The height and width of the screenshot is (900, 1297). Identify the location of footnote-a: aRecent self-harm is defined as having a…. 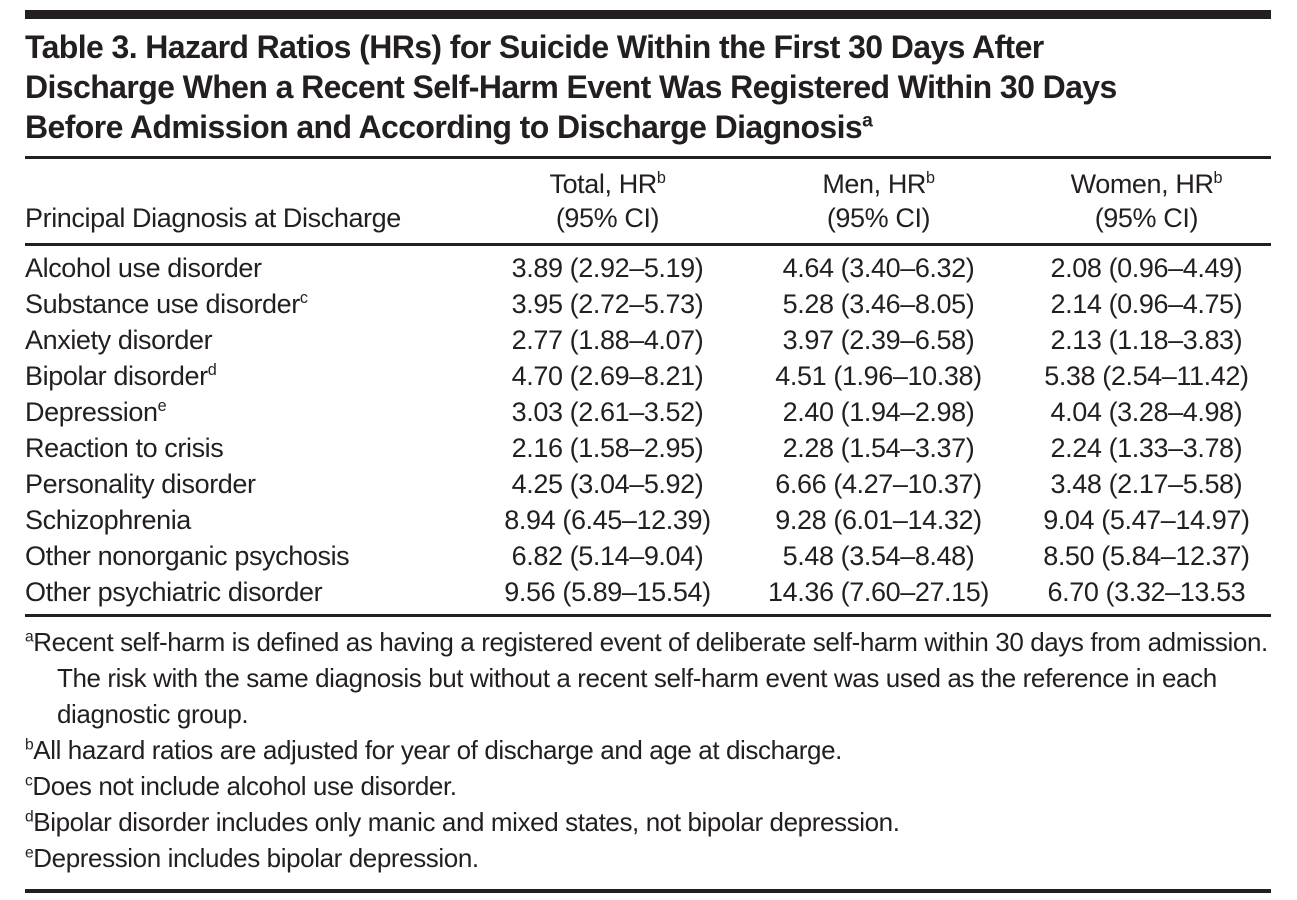
(648, 678).